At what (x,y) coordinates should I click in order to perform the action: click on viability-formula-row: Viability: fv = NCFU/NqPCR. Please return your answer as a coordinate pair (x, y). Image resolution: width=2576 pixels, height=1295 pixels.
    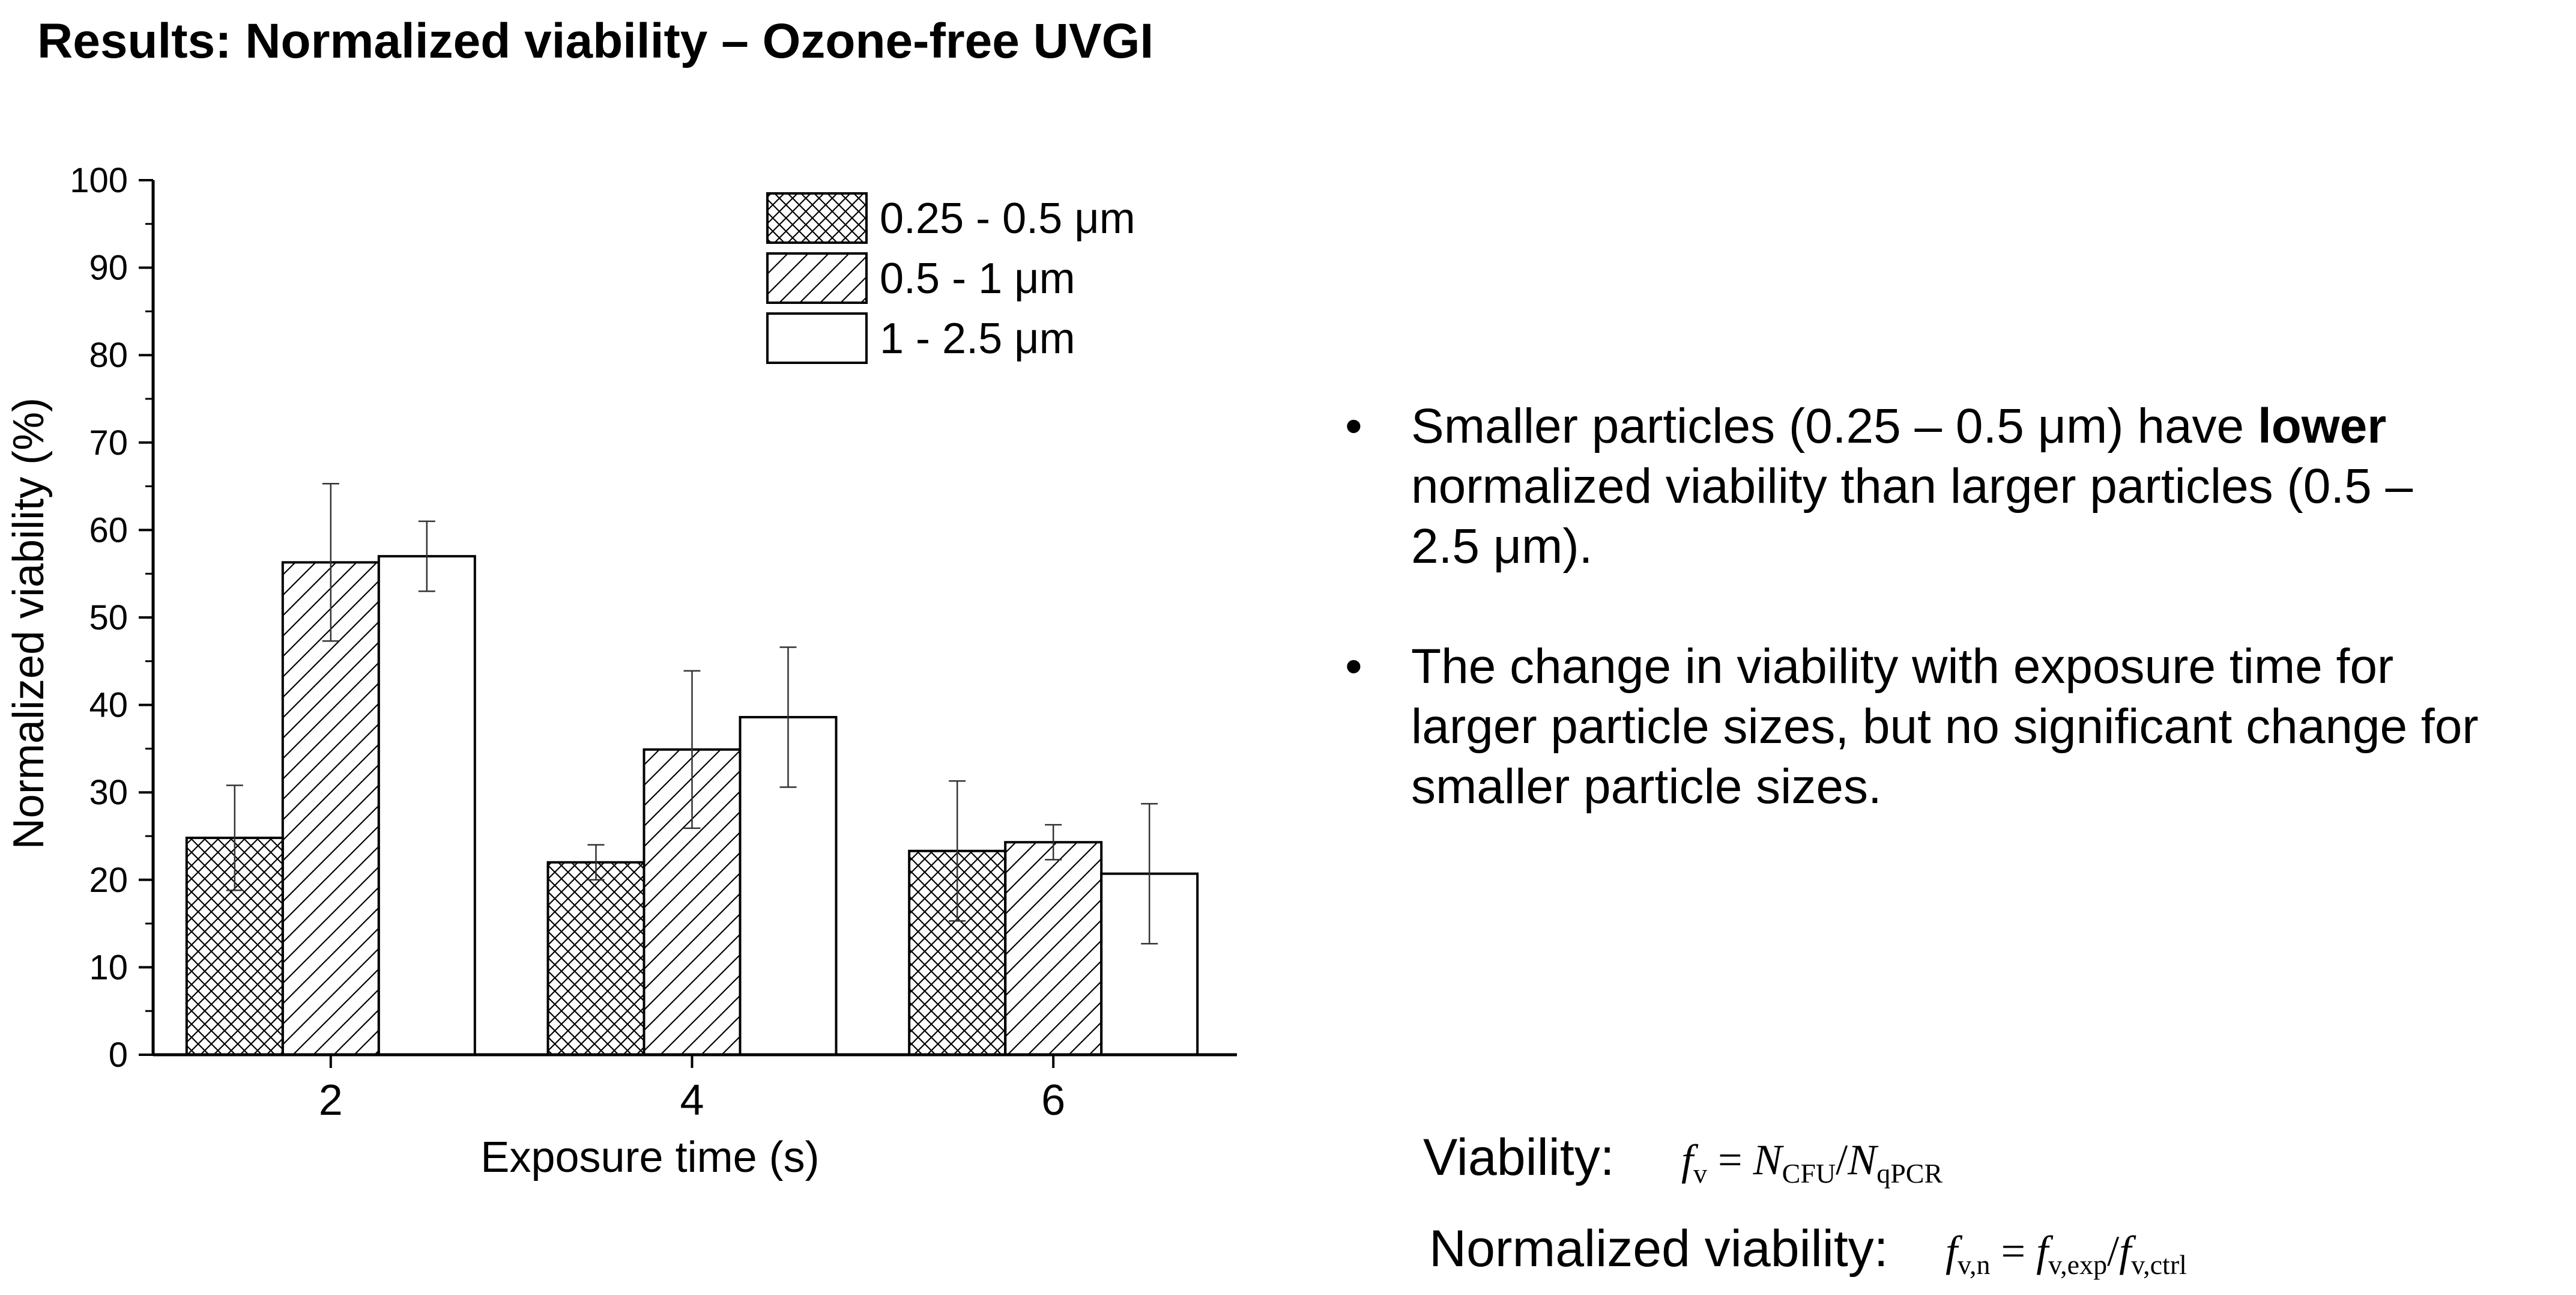
    Looking at the image, I should click on (1683, 1158).